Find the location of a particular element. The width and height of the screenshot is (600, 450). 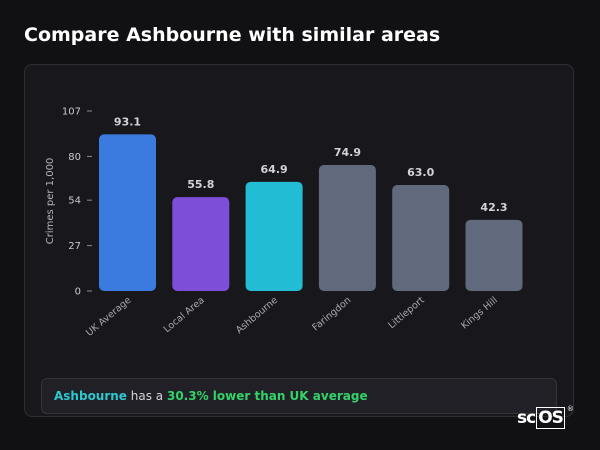

y-tick-label: 54 is located at coordinates (74, 201).